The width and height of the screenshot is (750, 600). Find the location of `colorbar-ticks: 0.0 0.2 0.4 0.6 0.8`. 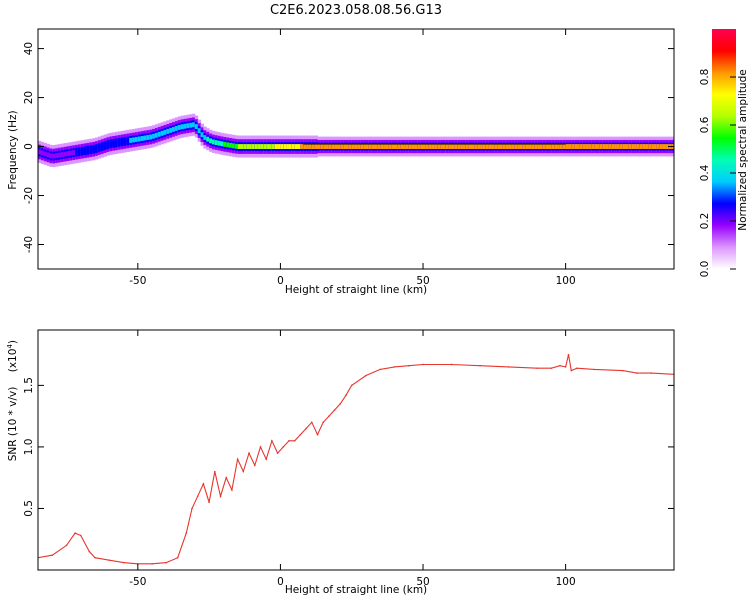

colorbar-ticks: 0.0 0.2 0.4 0.6 0.8 is located at coordinates (717, 173).